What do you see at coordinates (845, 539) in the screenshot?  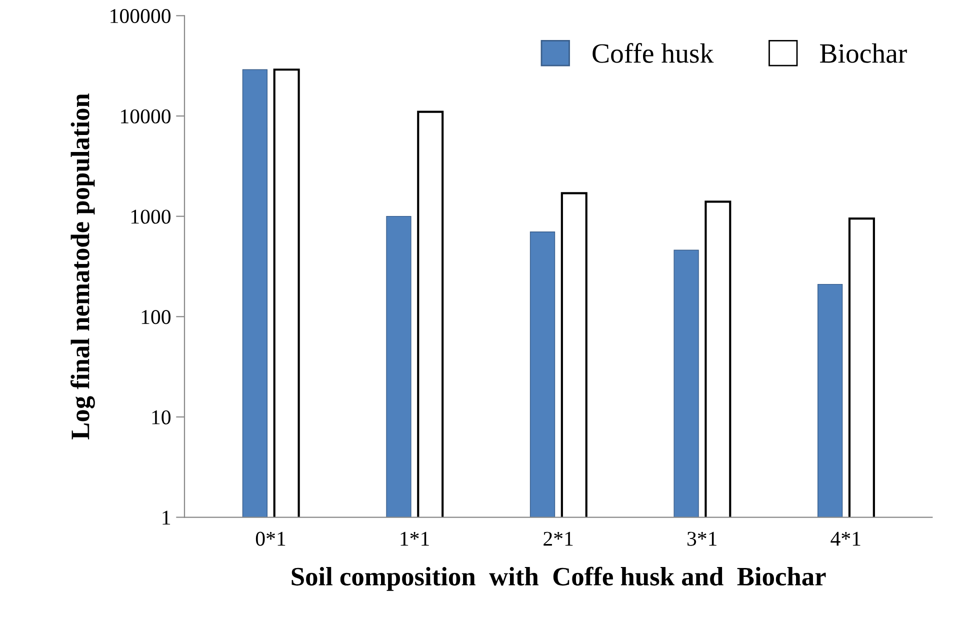 I see `x-tick-label: 4*1` at bounding box center [845, 539].